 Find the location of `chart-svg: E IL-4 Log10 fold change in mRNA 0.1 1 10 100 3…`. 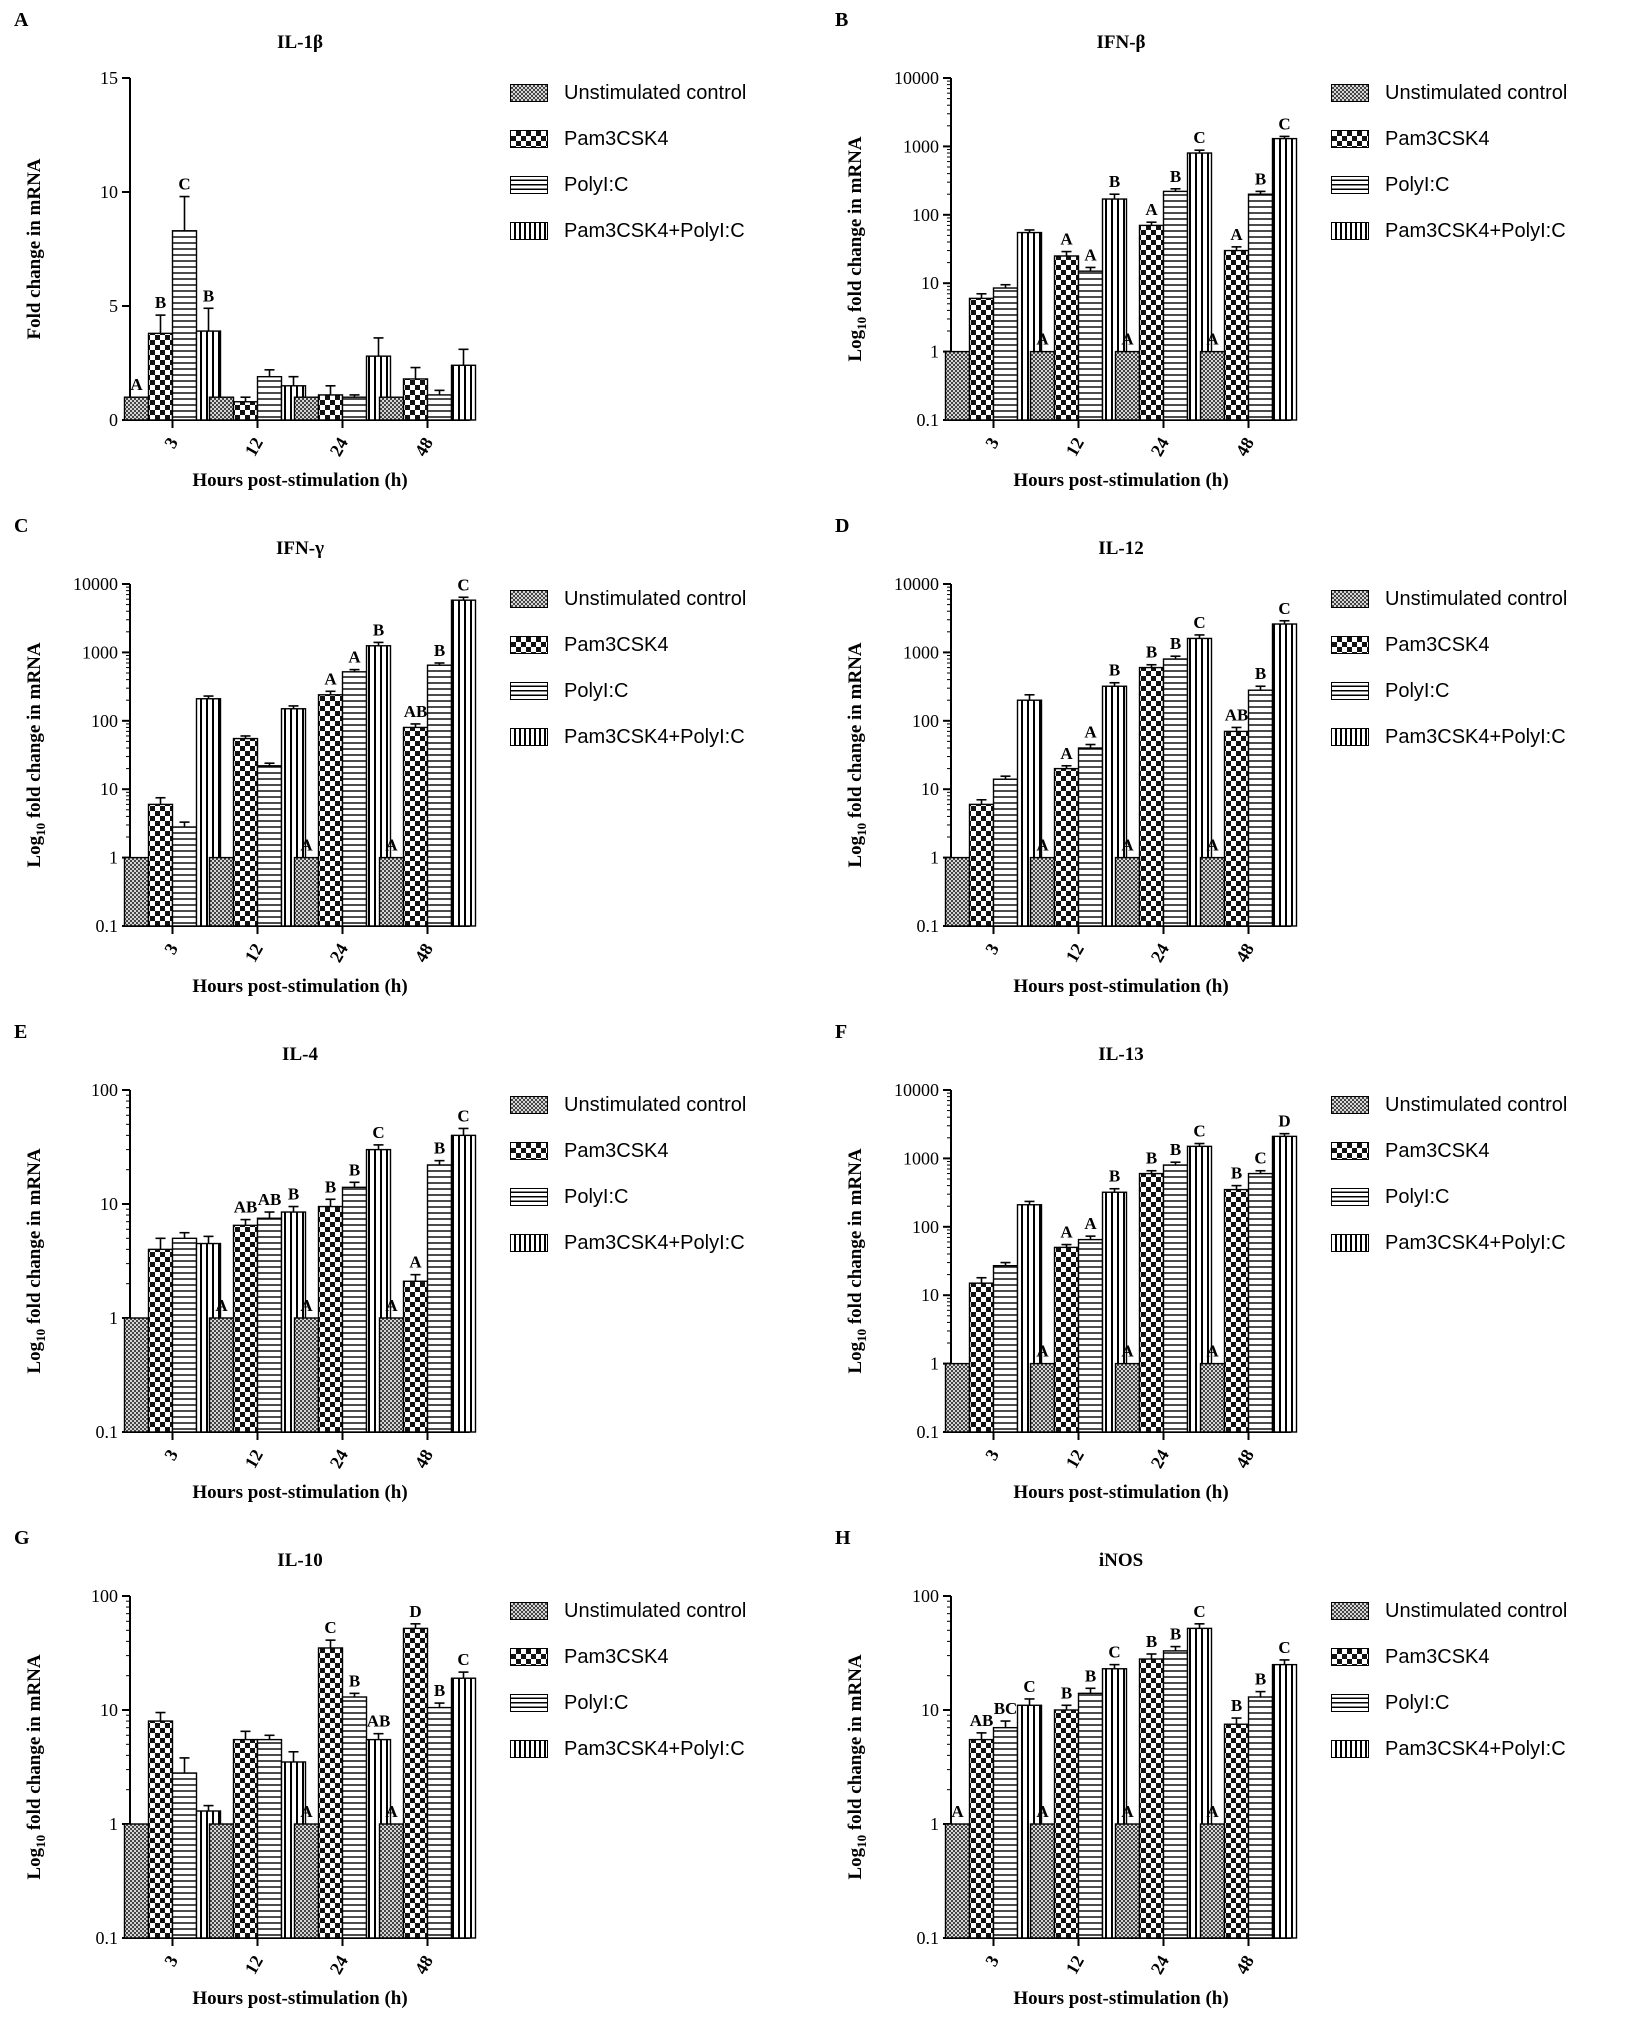

chart-svg: E IL-4 Log10 fold change in mRNA 0.1 1 10 100 3… is located at coordinates (245, 1262).